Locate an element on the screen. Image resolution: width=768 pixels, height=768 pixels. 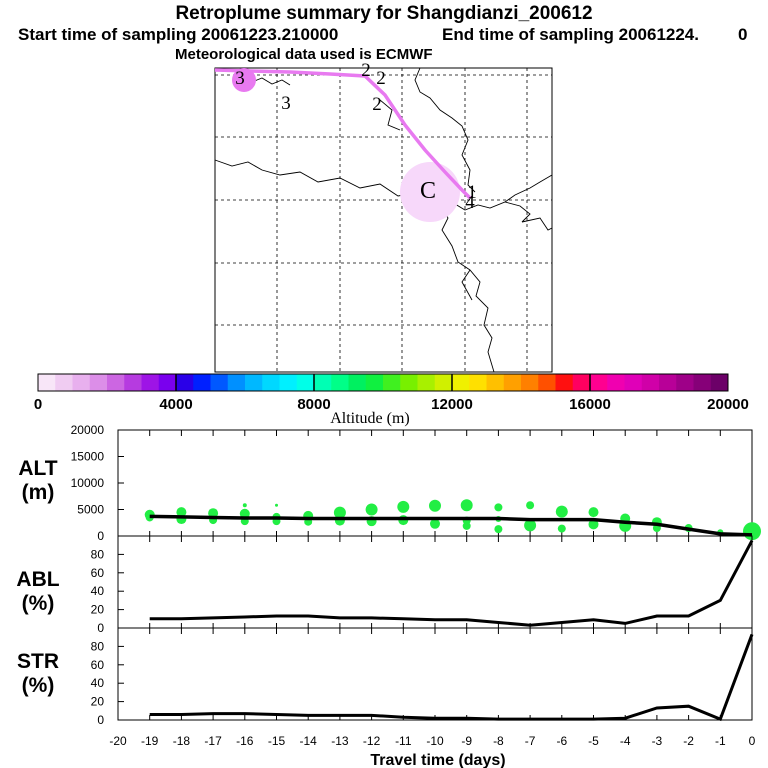
x-tick-label: -20 is located at coordinates (118, 741).